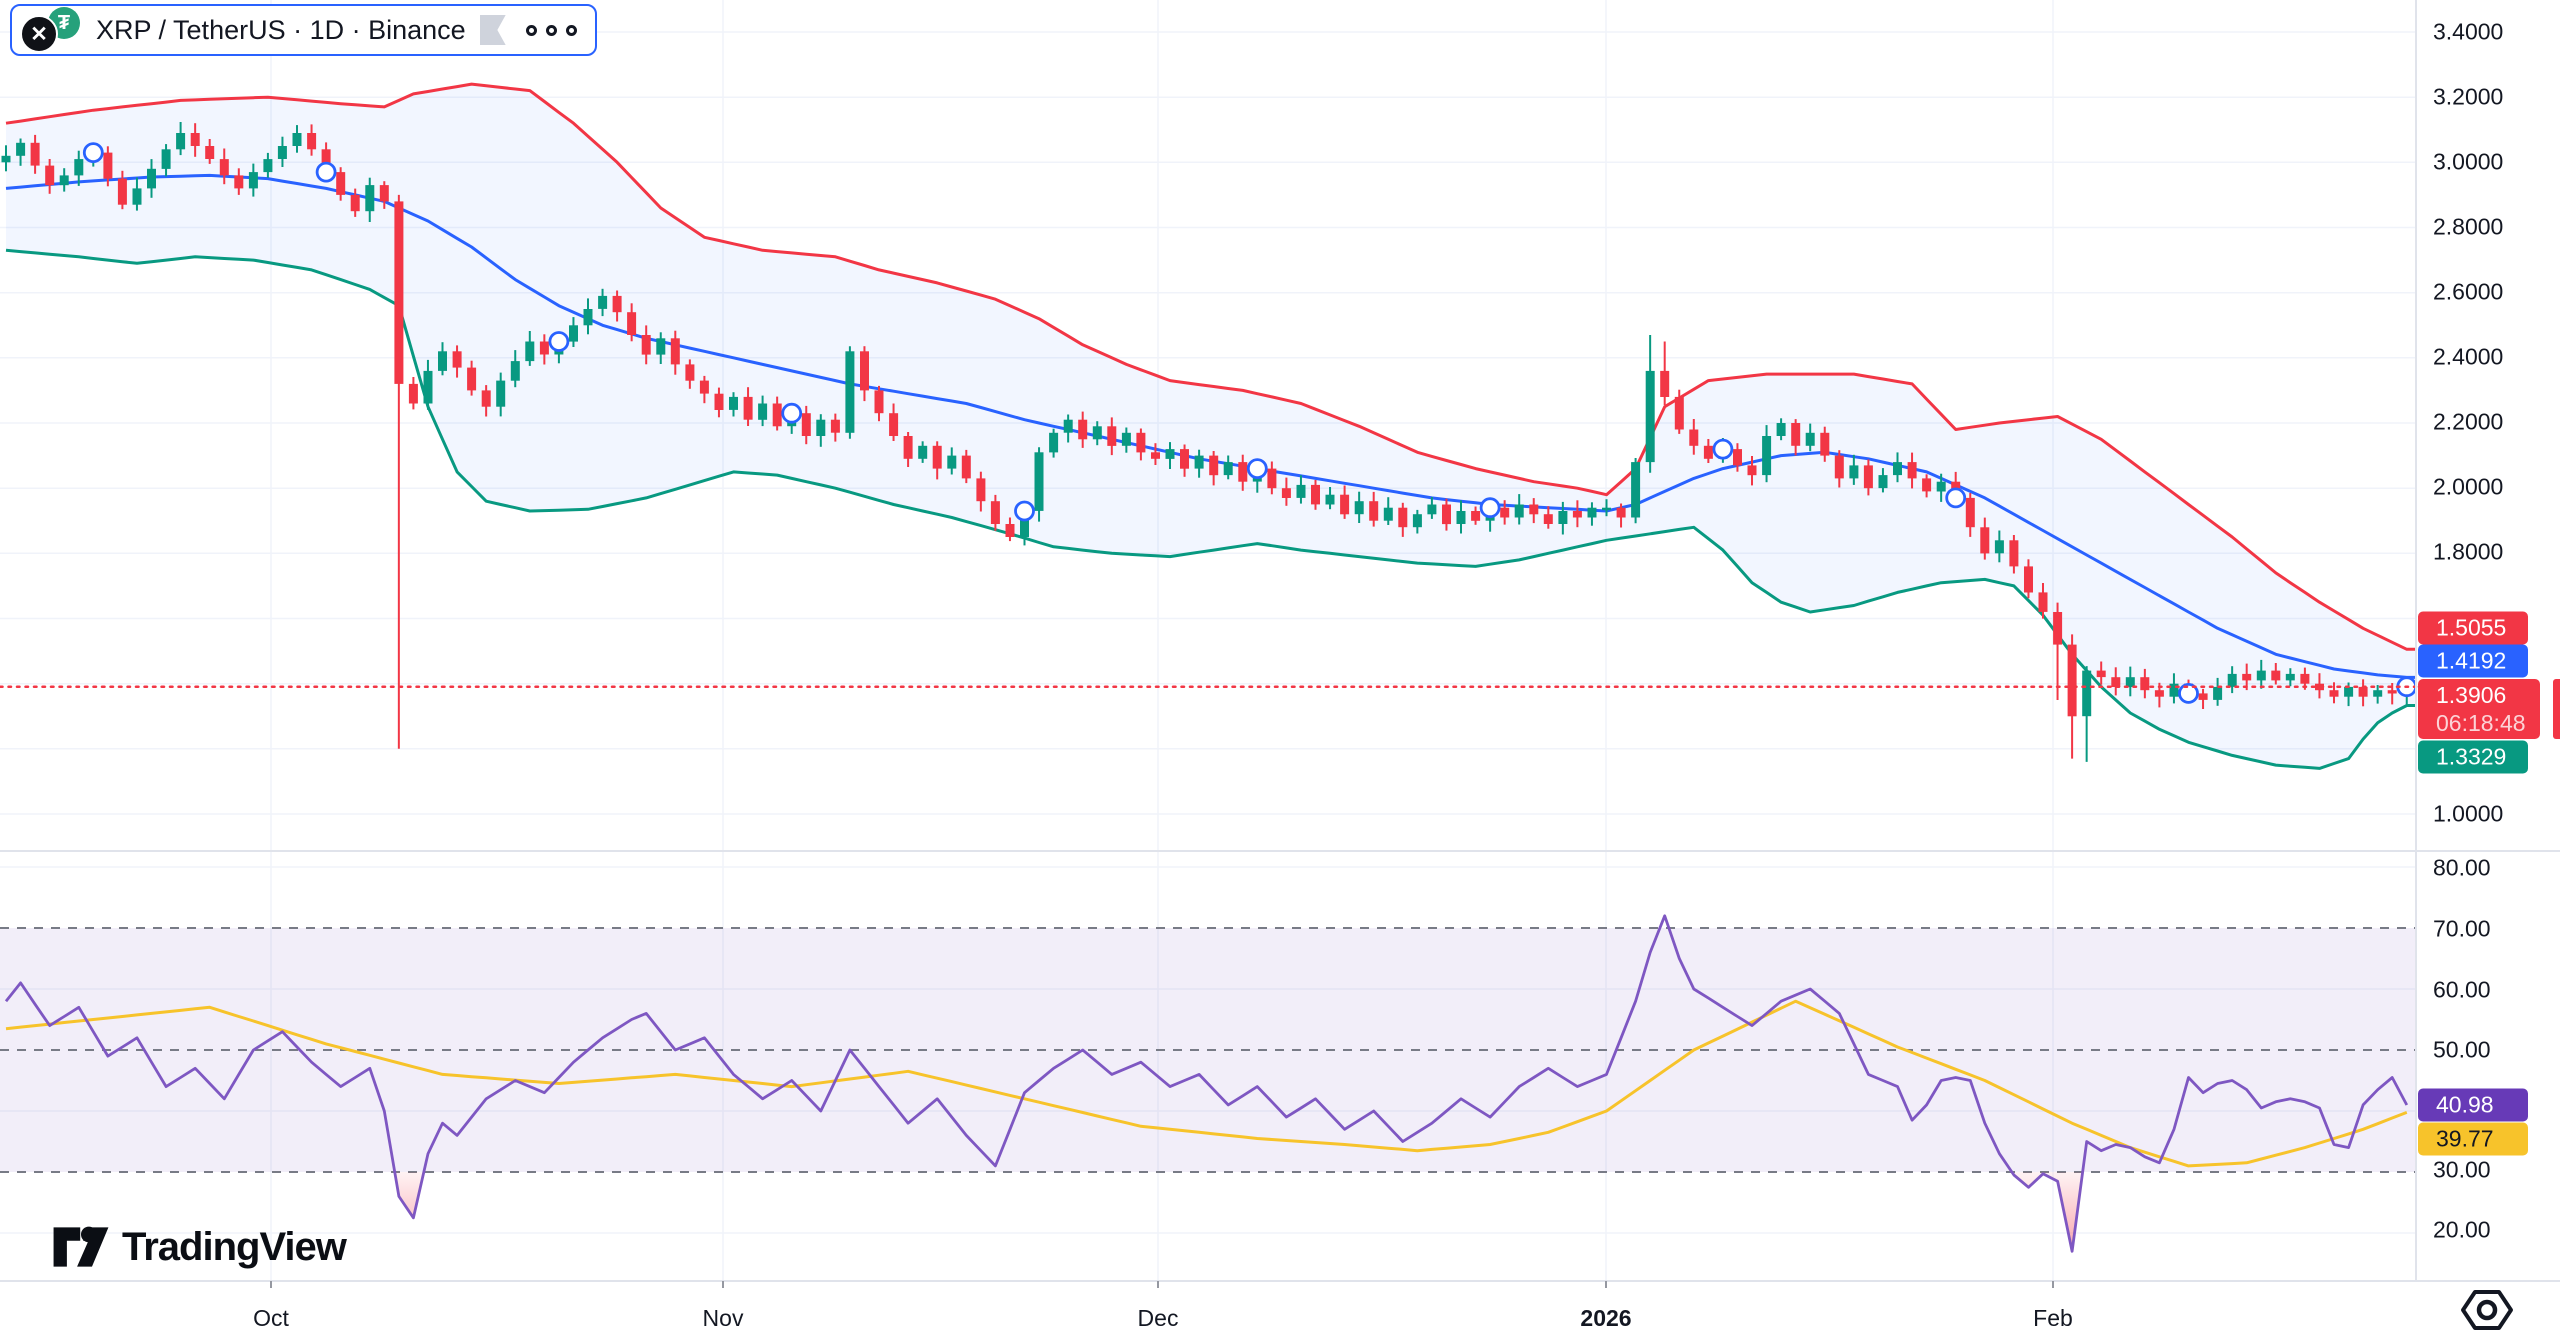 The height and width of the screenshot is (1336, 2560). Describe the element at coordinates (2468, 31) in the screenshot. I see `price-axis-label: 3.4000` at that location.